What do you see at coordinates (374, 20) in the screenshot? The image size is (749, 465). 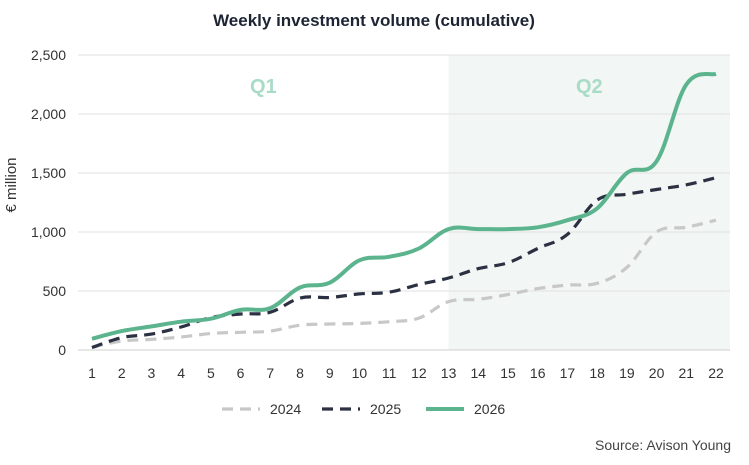 I see `chart-title: Weekly investment volume (cumulative)` at bounding box center [374, 20].